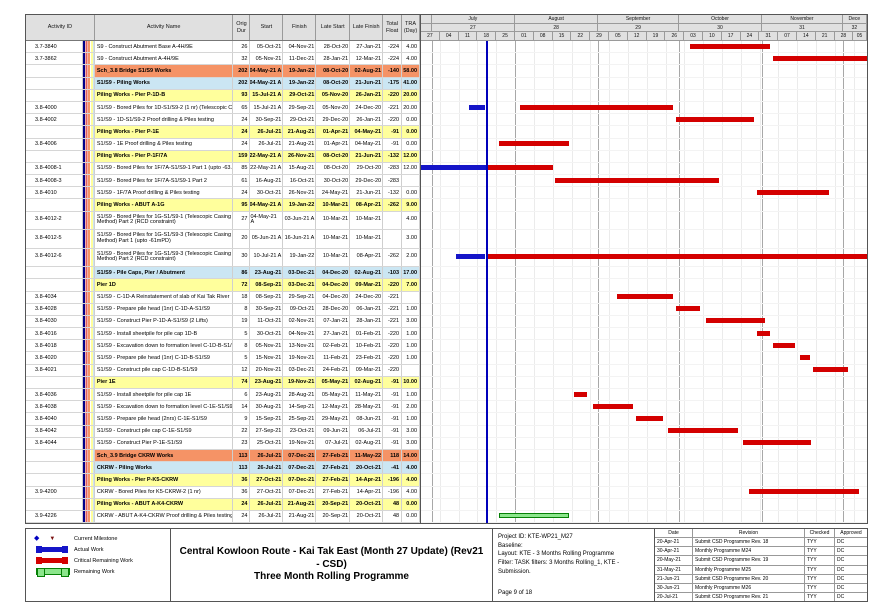 This screenshot has width=869, height=616. Describe the element at coordinates (761, 552) in the screenshot. I see `revision-row: 30-Apr-21 Monthly Programme M24 TYY DC` at that location.